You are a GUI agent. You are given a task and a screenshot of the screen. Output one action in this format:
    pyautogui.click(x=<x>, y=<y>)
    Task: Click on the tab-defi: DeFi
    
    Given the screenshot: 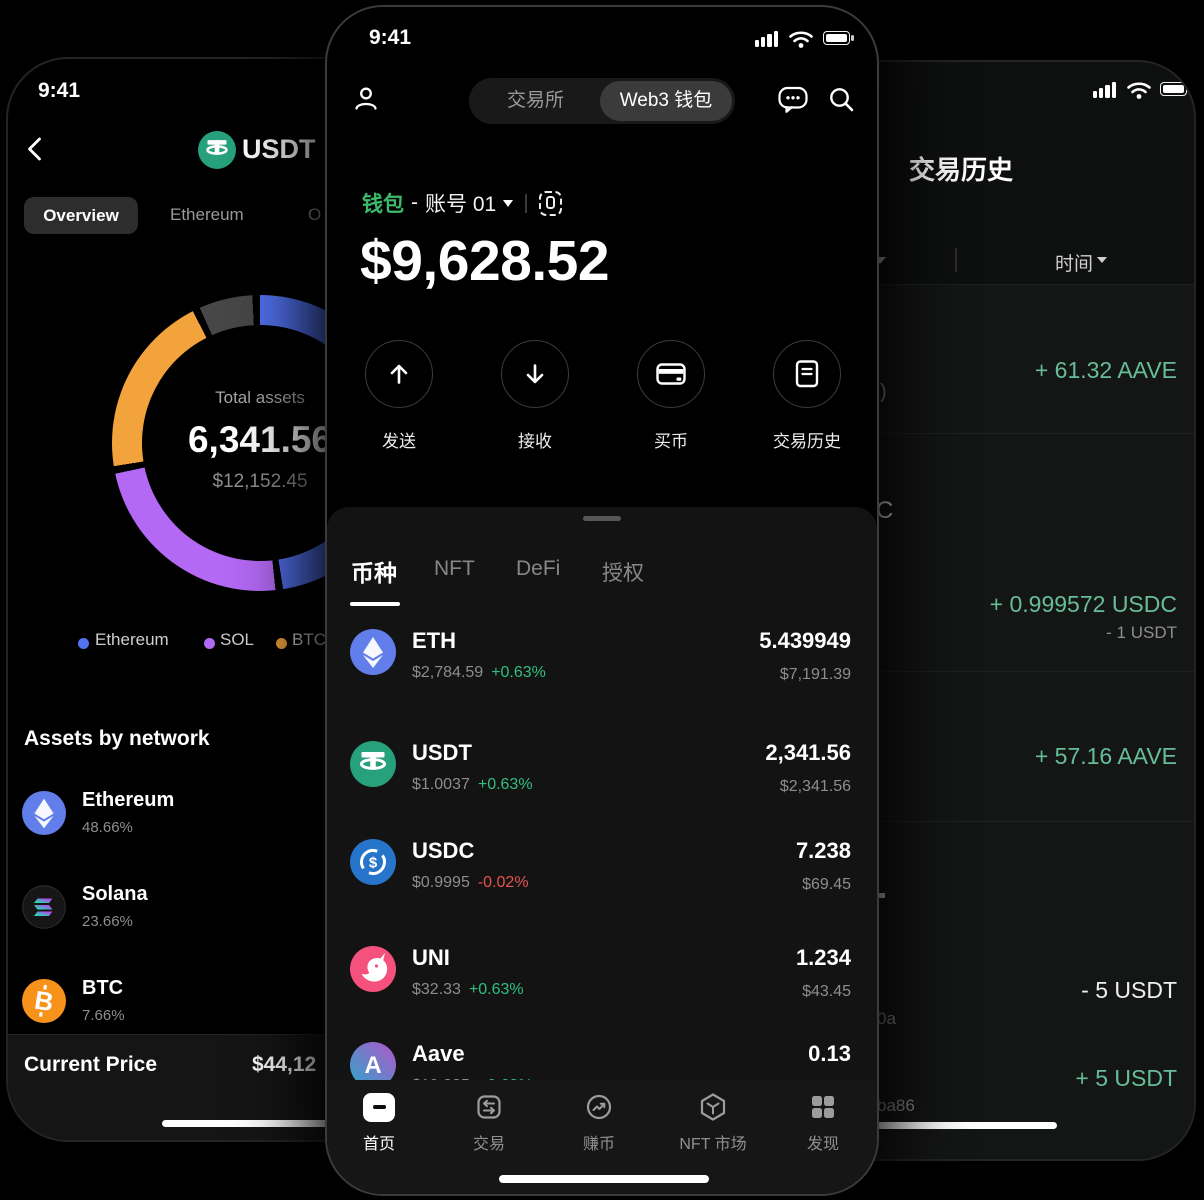 What is the action you would take?
    pyautogui.click(x=538, y=568)
    